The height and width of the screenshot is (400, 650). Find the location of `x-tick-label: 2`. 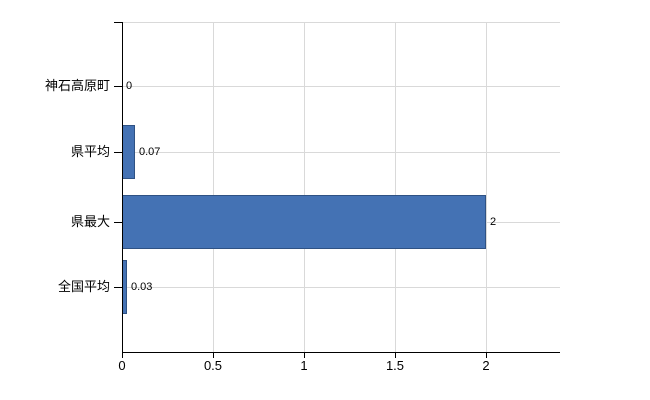

x-tick-label: 2 is located at coordinates (486, 365).